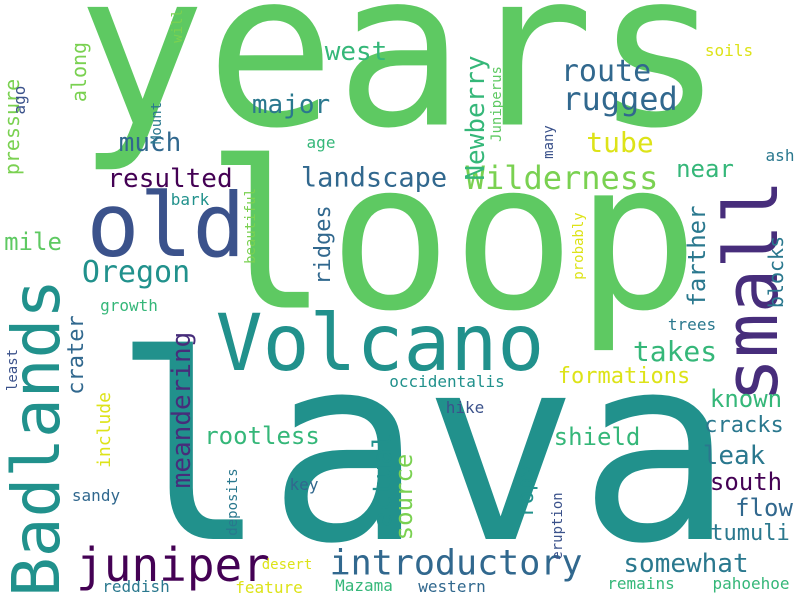  I want to click on word-mile: mile, so click(33, 242).